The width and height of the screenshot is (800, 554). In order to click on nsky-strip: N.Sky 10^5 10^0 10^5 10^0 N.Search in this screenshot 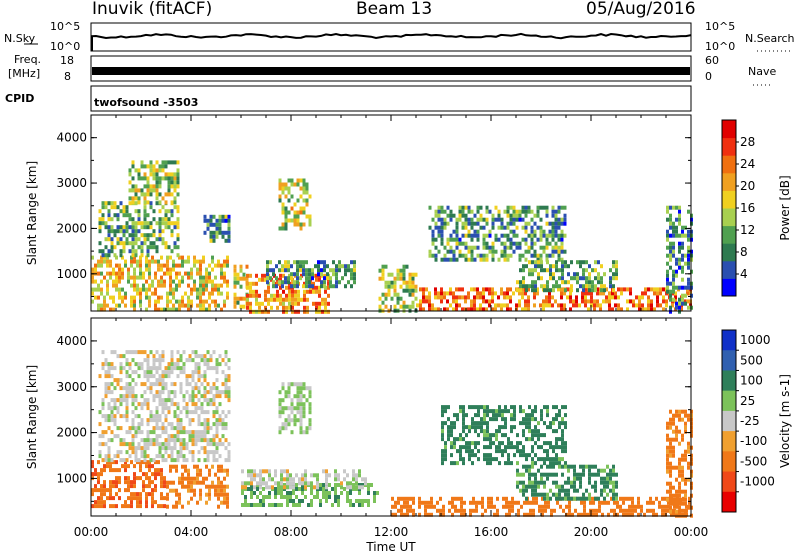, I will do `click(399, 36)`.